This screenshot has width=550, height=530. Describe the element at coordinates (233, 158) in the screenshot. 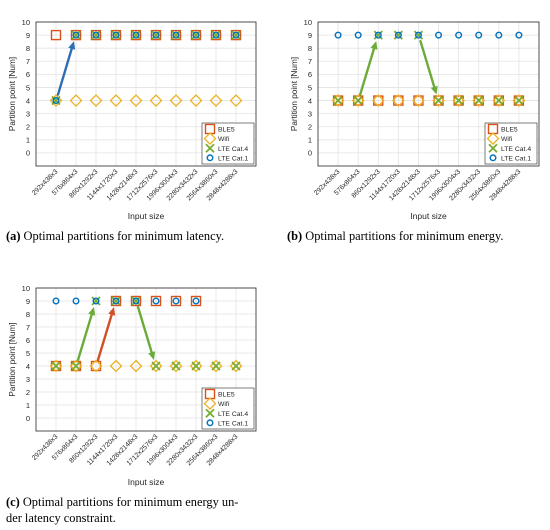

I see `legend-label-lte1: LTE Cat.1` at that location.